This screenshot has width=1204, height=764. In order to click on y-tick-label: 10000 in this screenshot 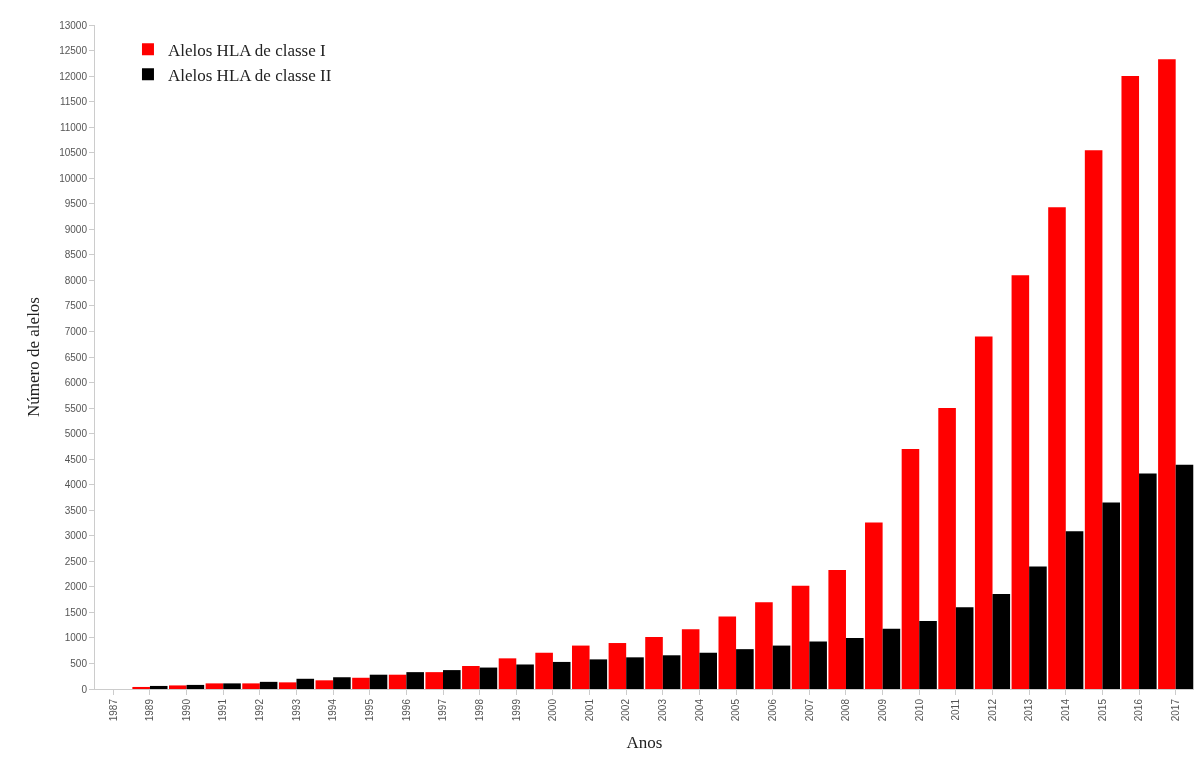, I will do `click(73, 178)`.